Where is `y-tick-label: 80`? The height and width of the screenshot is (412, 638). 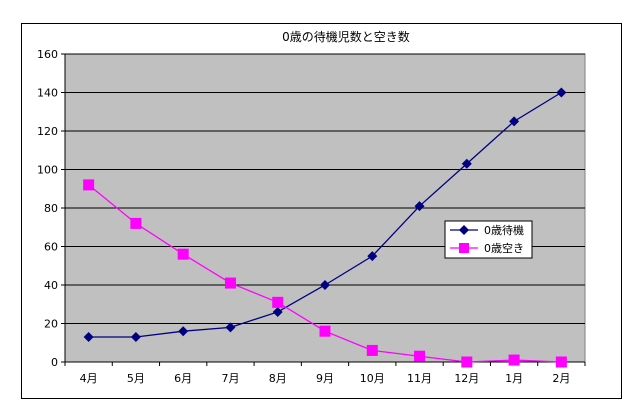
y-tick-label: 80 is located at coordinates (51, 208).